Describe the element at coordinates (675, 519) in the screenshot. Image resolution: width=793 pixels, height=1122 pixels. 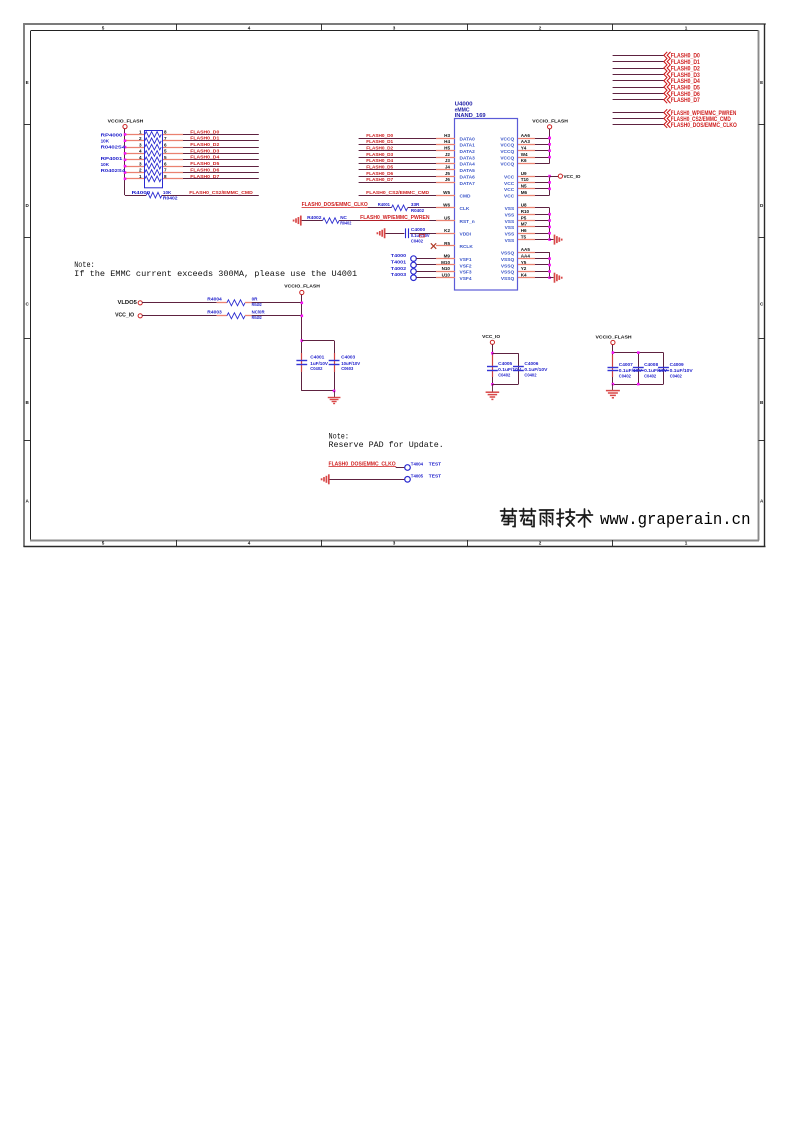
I see `svg-text: www.graperain.cn` at that location.